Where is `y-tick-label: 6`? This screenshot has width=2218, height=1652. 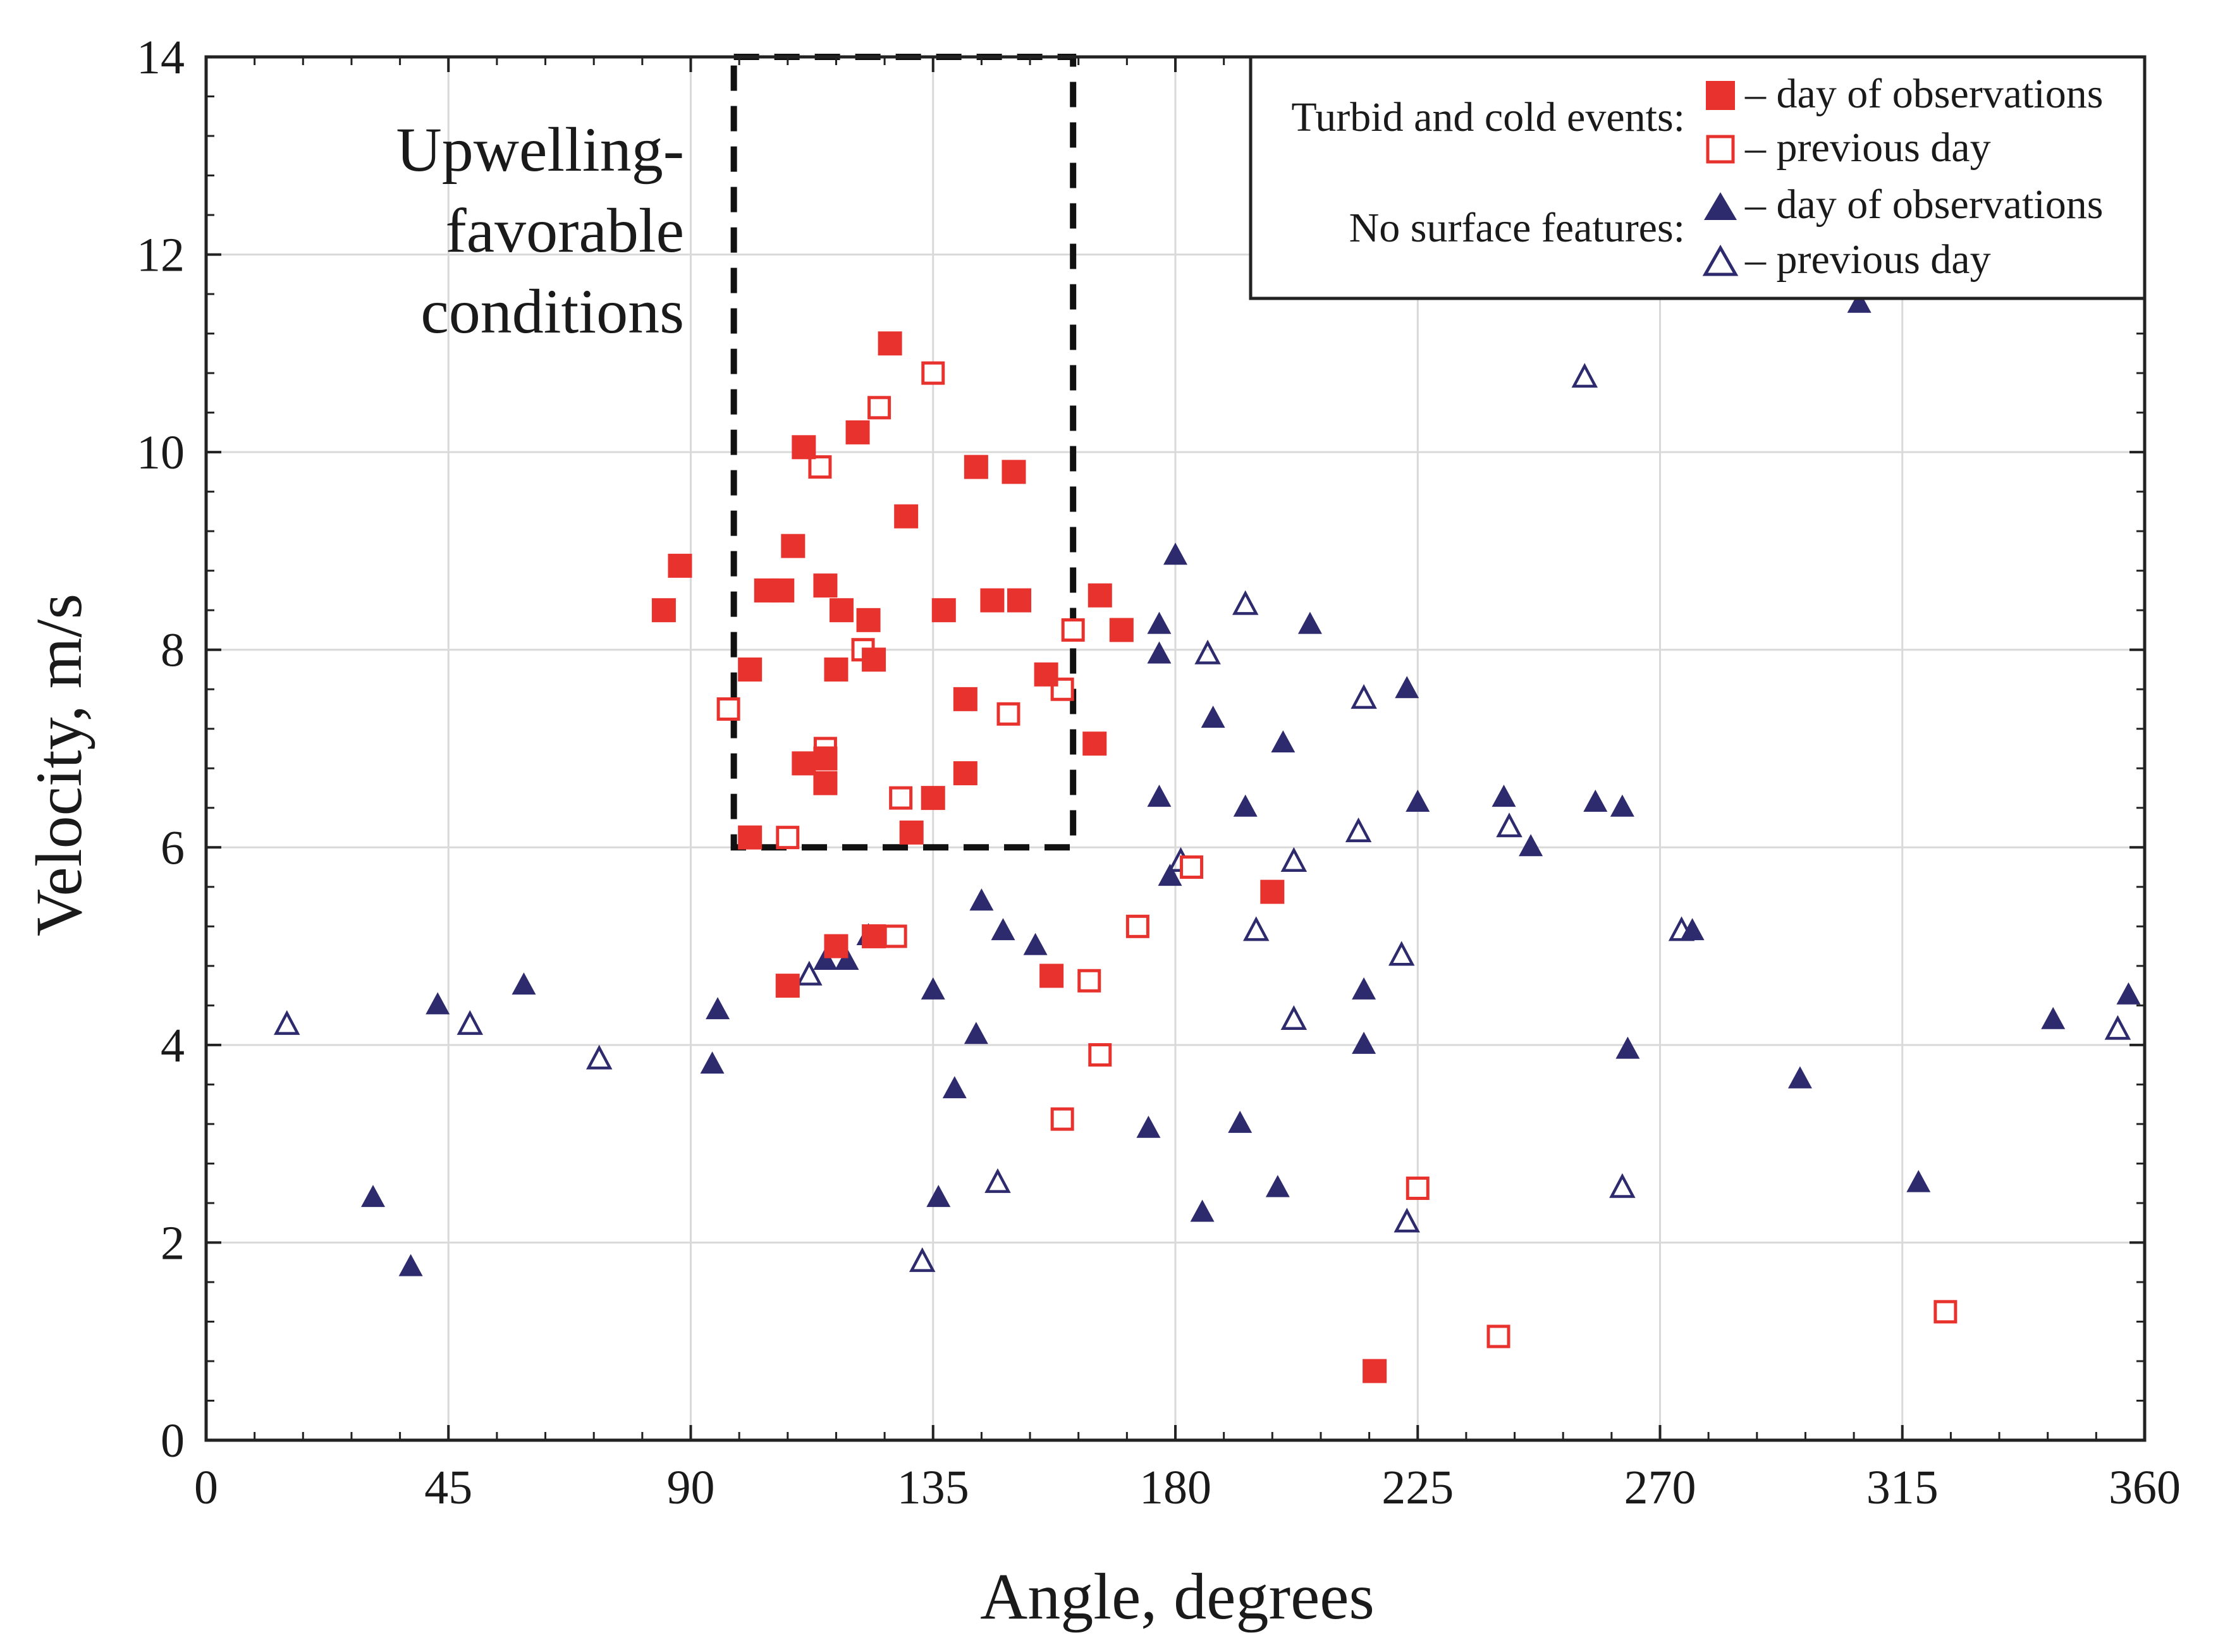
y-tick-label: 6 is located at coordinates (173, 847).